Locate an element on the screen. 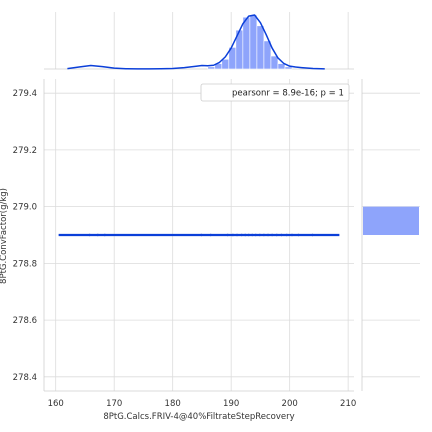 Image resolution: width=432 pixels, height=432 pixels. x-tick-label: 200 is located at coordinates (290, 404).